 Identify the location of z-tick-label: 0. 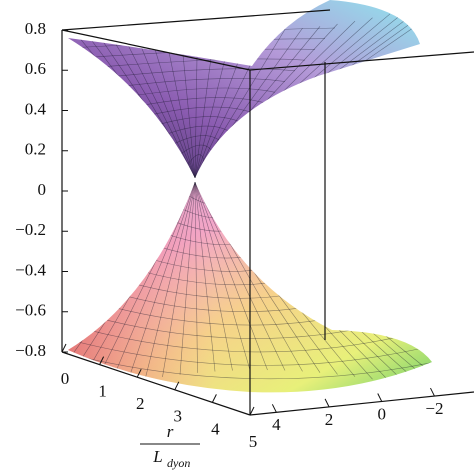
(42, 189).